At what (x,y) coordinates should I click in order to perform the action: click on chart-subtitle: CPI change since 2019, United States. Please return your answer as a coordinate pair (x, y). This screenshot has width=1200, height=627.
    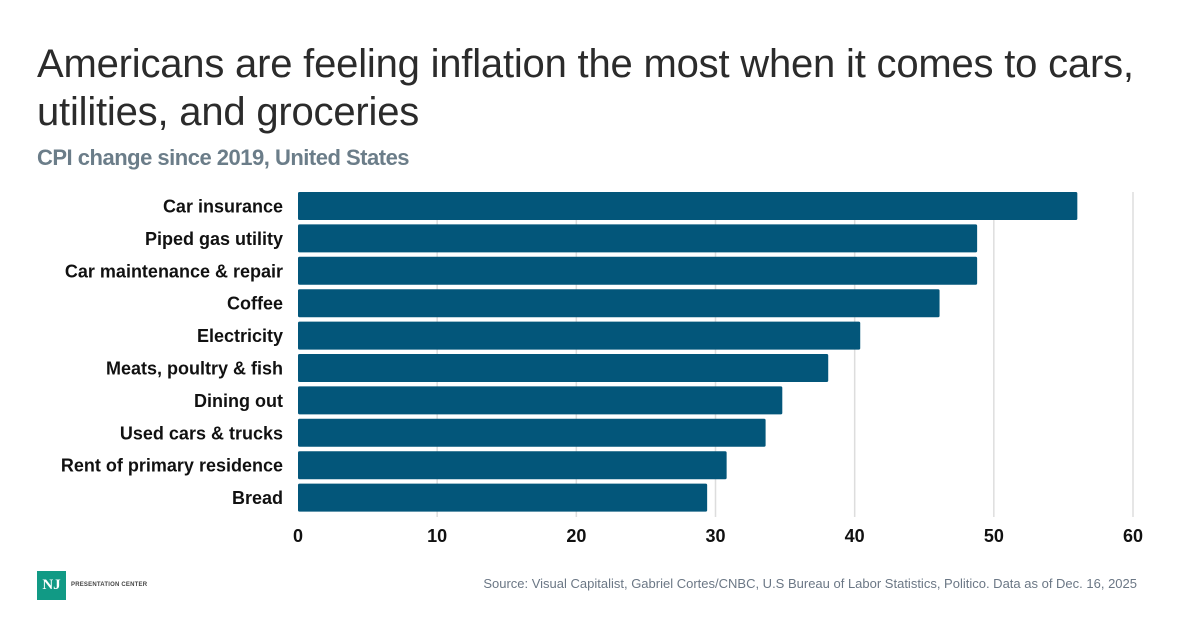
    Looking at the image, I should click on (223, 157).